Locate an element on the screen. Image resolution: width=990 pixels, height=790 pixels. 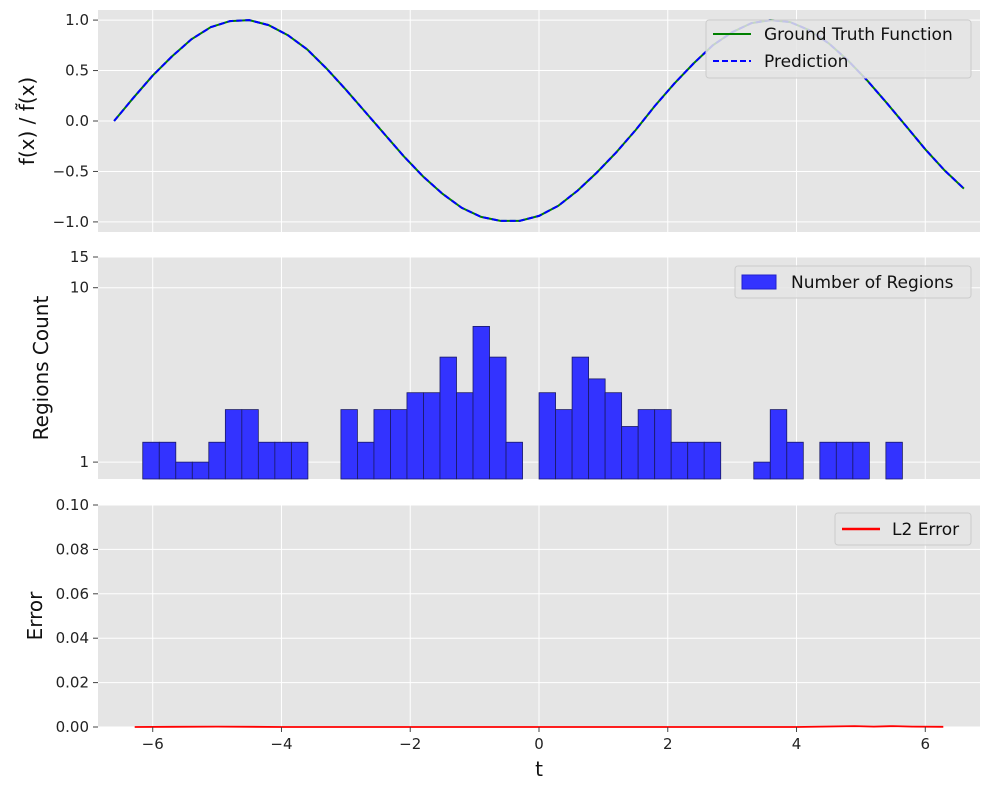
y-tick-label: 10 is located at coordinates (79, 288).